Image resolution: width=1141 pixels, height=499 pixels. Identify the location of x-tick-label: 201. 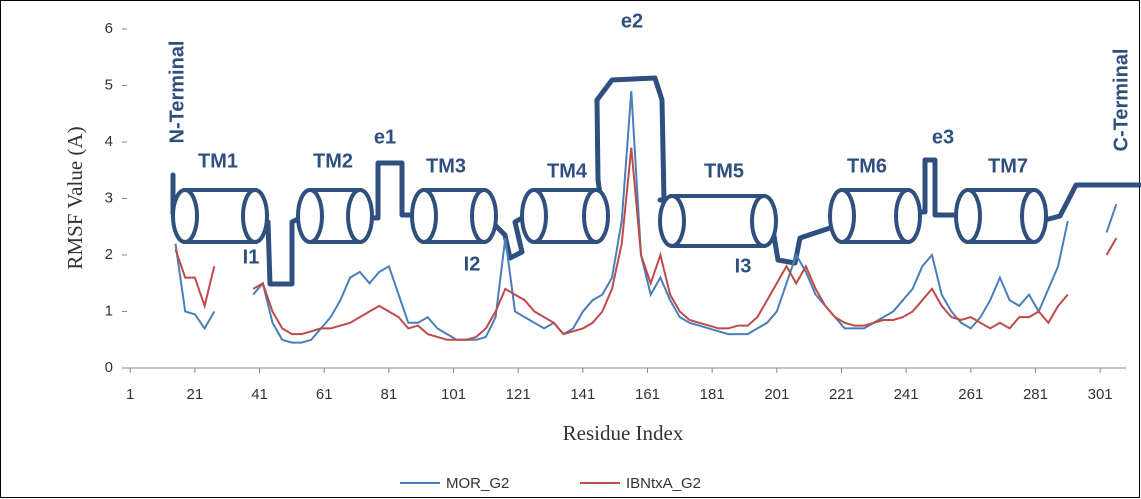
(776, 394).